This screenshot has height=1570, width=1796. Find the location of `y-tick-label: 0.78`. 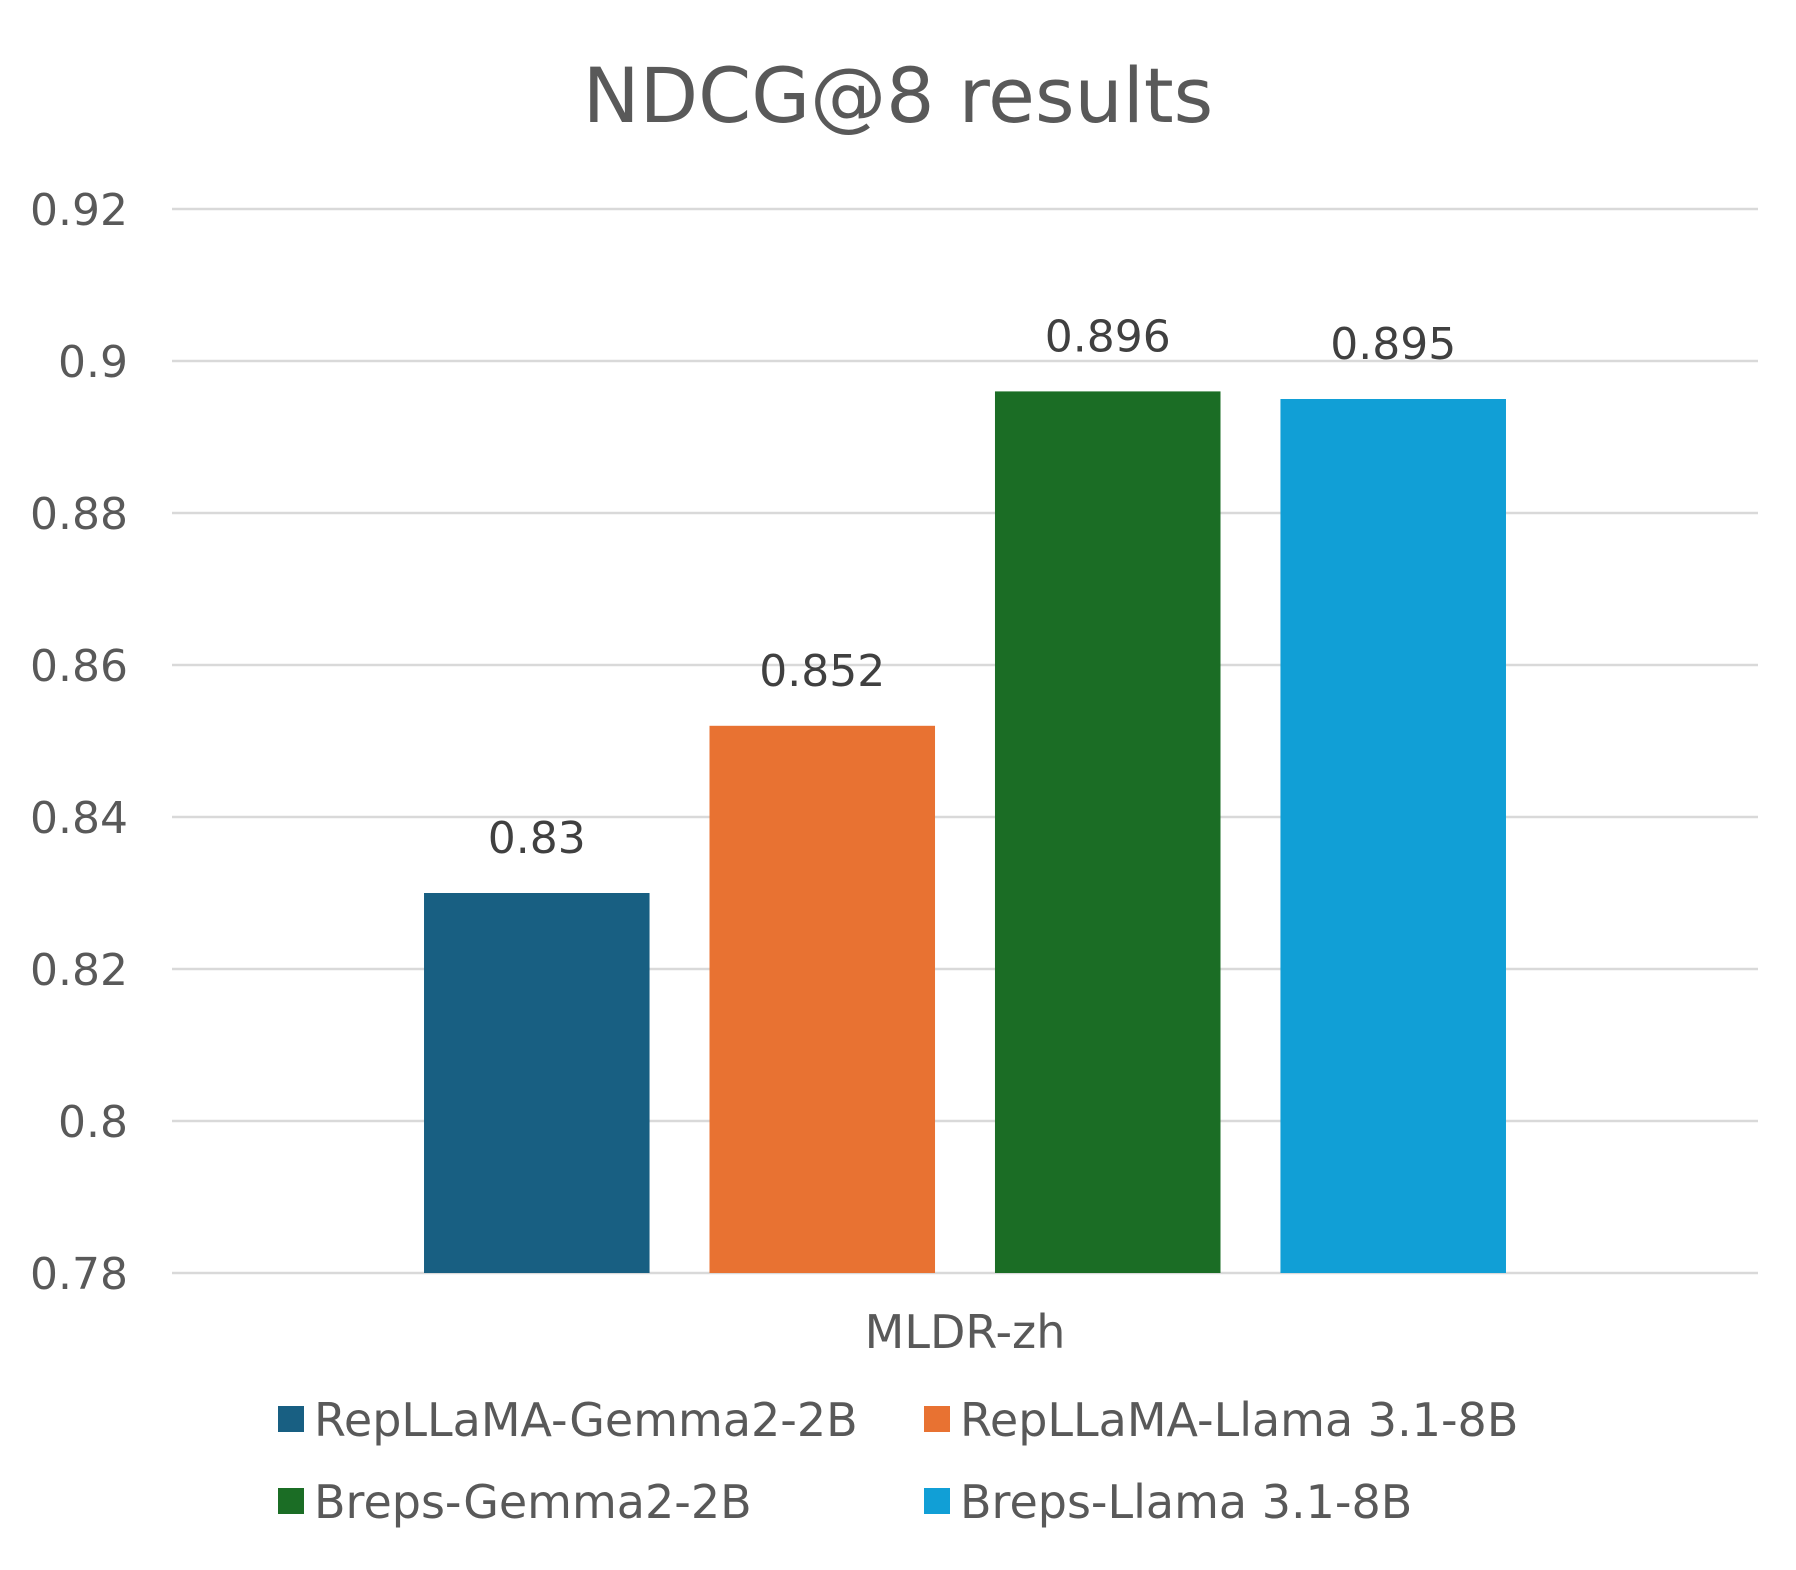

y-tick-label: 0.78 is located at coordinates (79, 1274).